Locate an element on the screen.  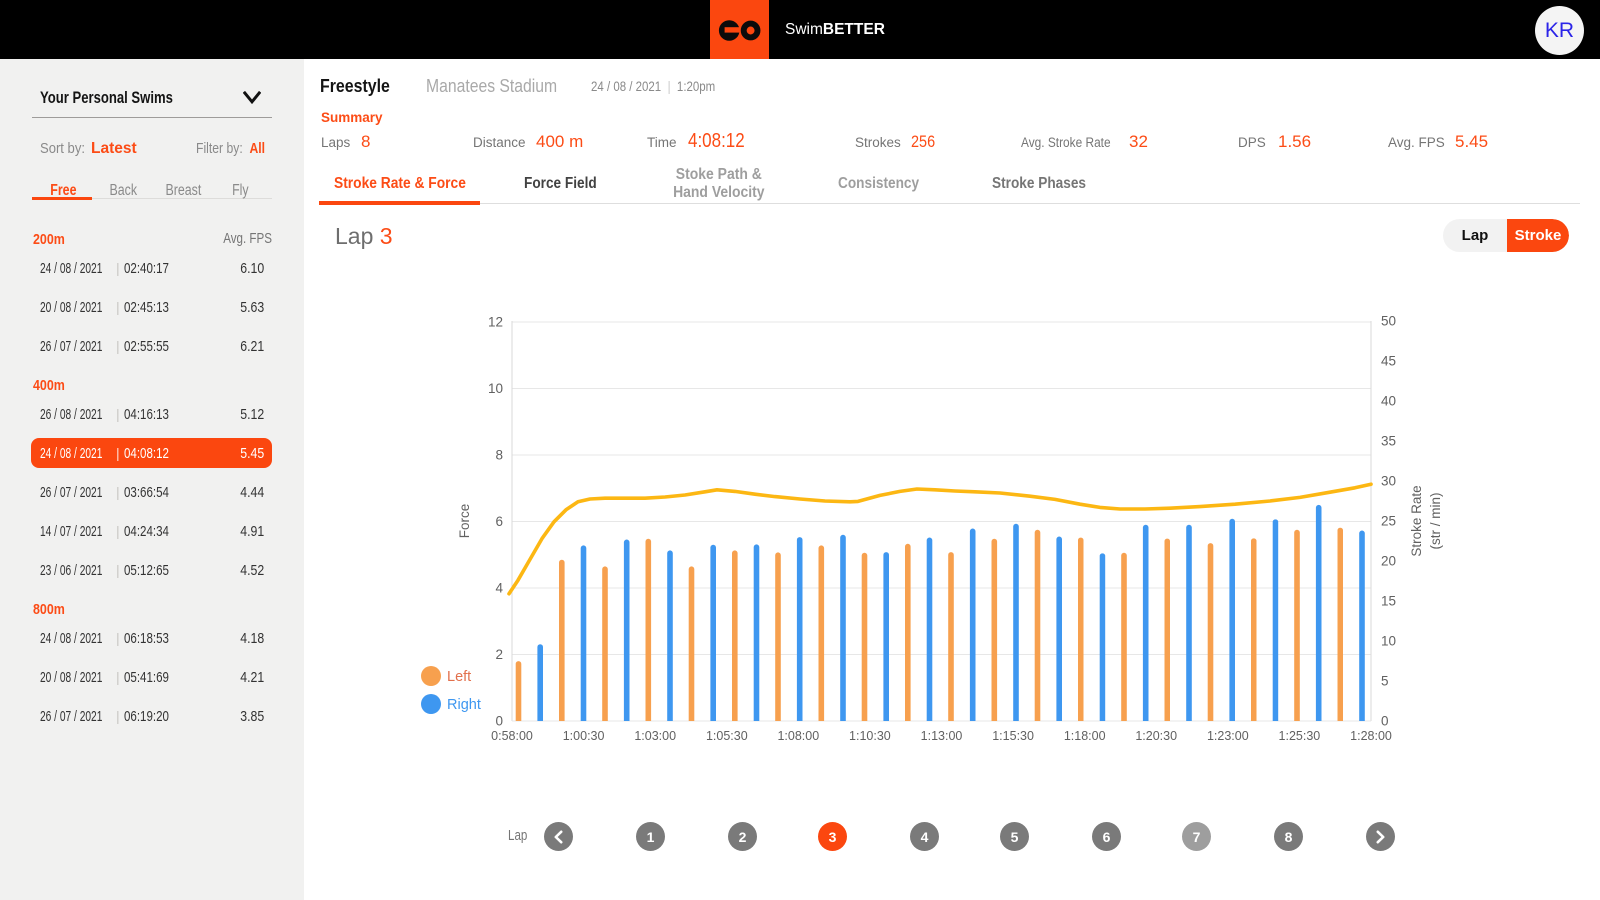
svg-text: 1:18:00 is located at coordinates (1085, 736).